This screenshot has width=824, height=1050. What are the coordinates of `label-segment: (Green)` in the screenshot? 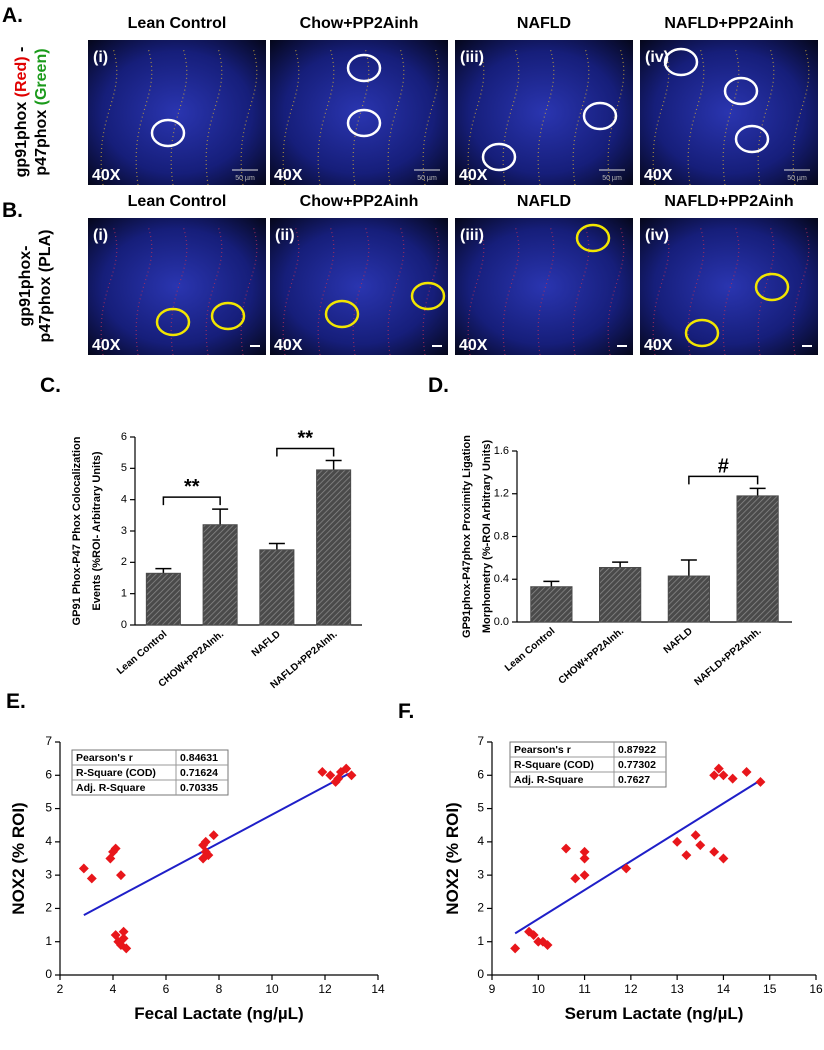 It's located at (41, 76).